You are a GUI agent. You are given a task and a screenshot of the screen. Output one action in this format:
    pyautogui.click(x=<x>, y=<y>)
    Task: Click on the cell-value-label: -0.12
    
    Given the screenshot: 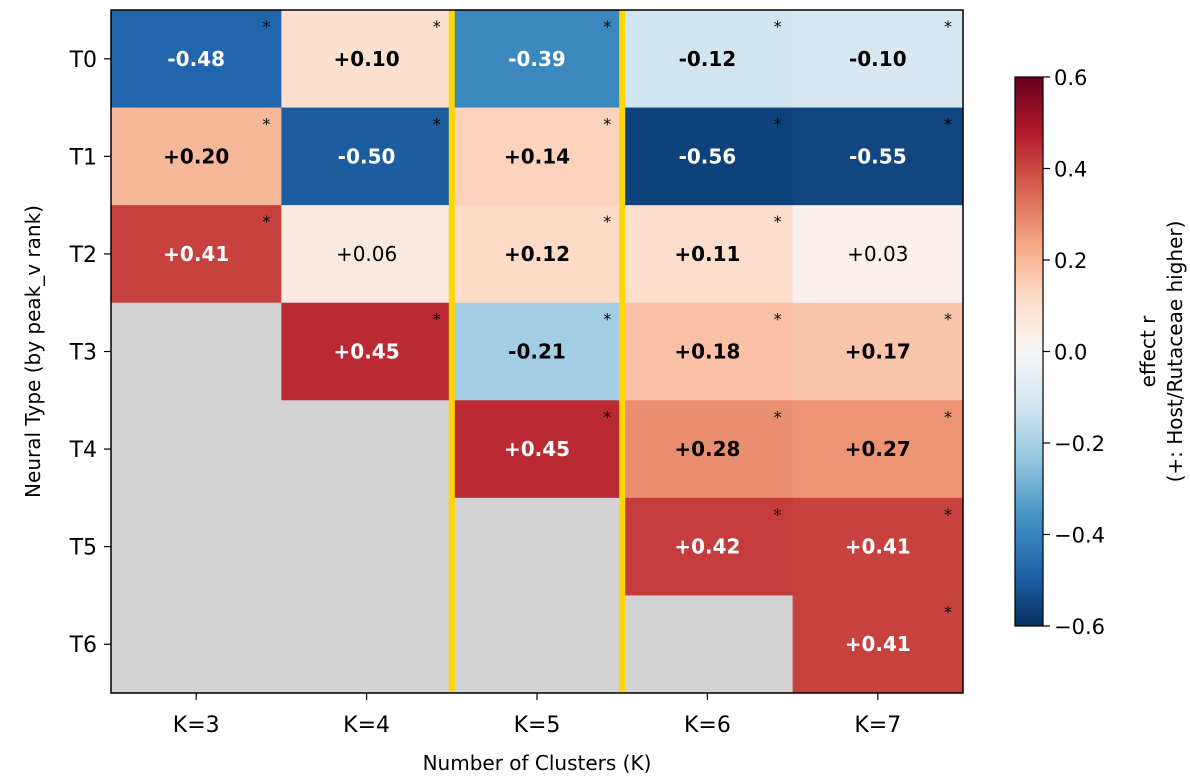 What is the action you would take?
    pyautogui.click(x=708, y=59)
    